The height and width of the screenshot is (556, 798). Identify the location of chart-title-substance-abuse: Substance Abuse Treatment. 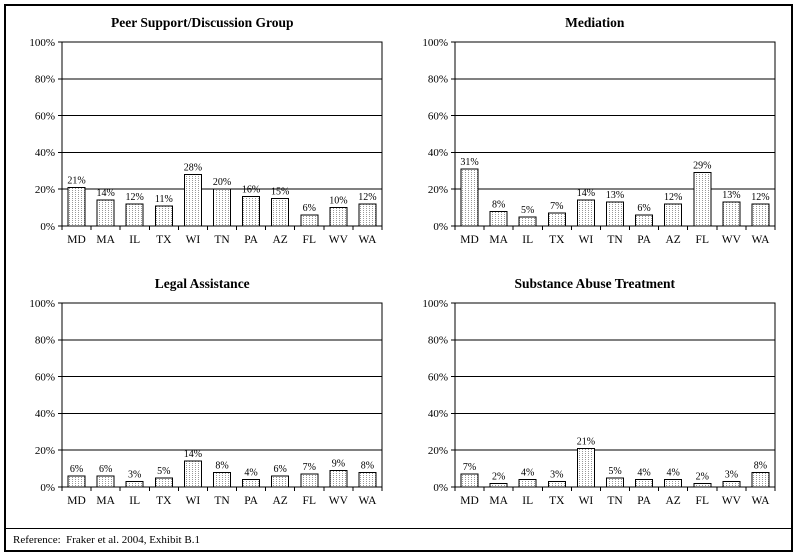
(595, 283).